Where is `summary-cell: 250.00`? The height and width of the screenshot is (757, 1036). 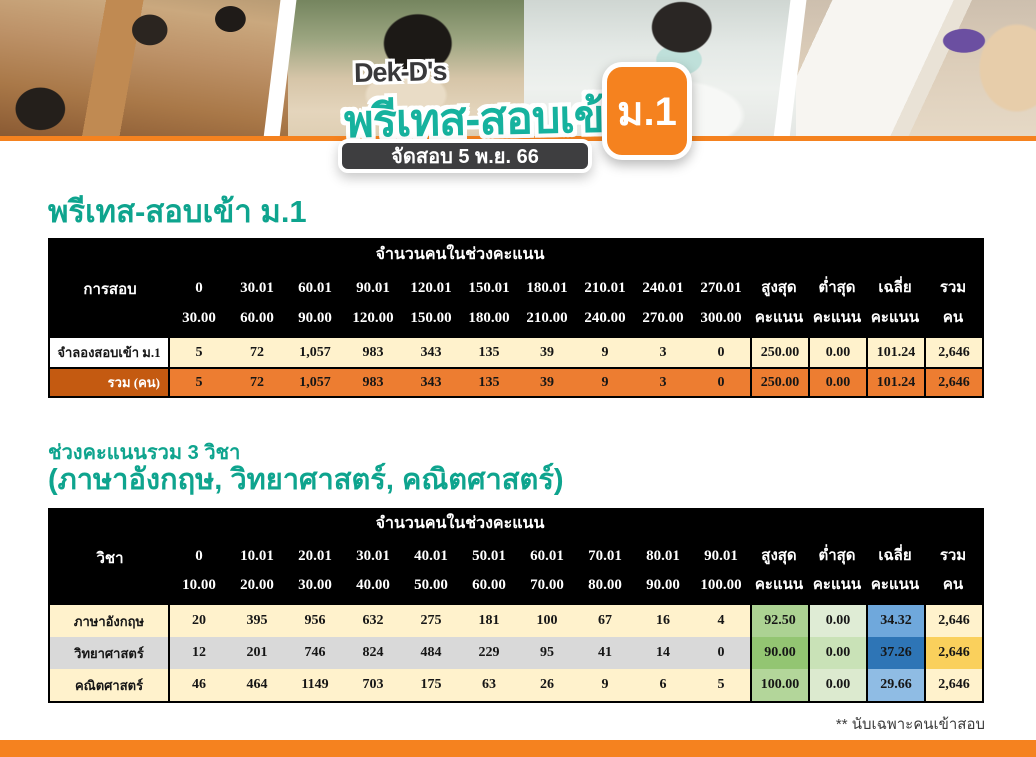
summary-cell: 250.00 is located at coordinates (779, 352).